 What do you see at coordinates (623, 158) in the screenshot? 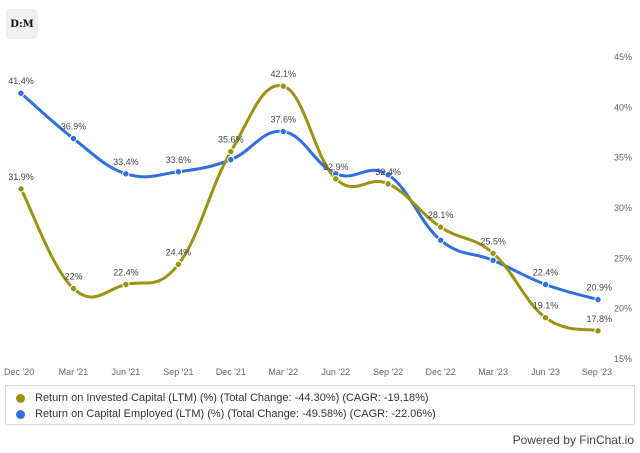
I see `y-tick-label: 35%` at bounding box center [623, 158].